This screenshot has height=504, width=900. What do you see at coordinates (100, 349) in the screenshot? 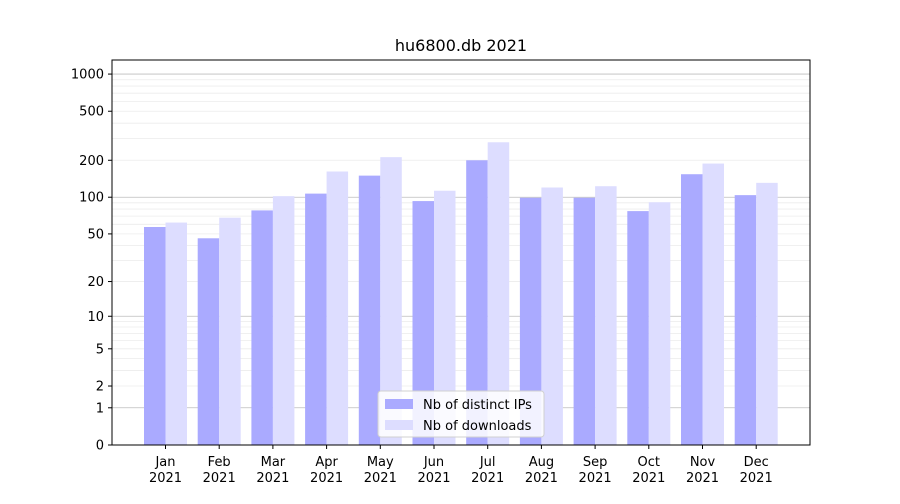
I see `y-tick-label: 5` at bounding box center [100, 349].